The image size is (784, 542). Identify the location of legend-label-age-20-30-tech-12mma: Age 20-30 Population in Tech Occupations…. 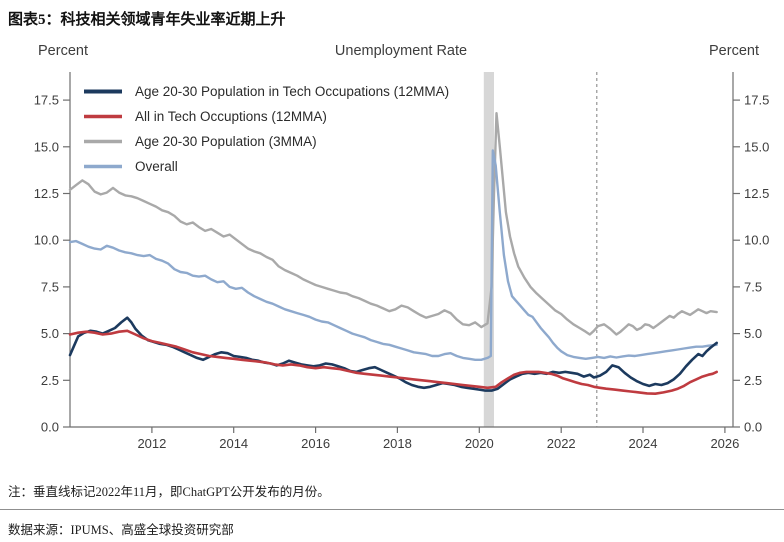
(292, 91).